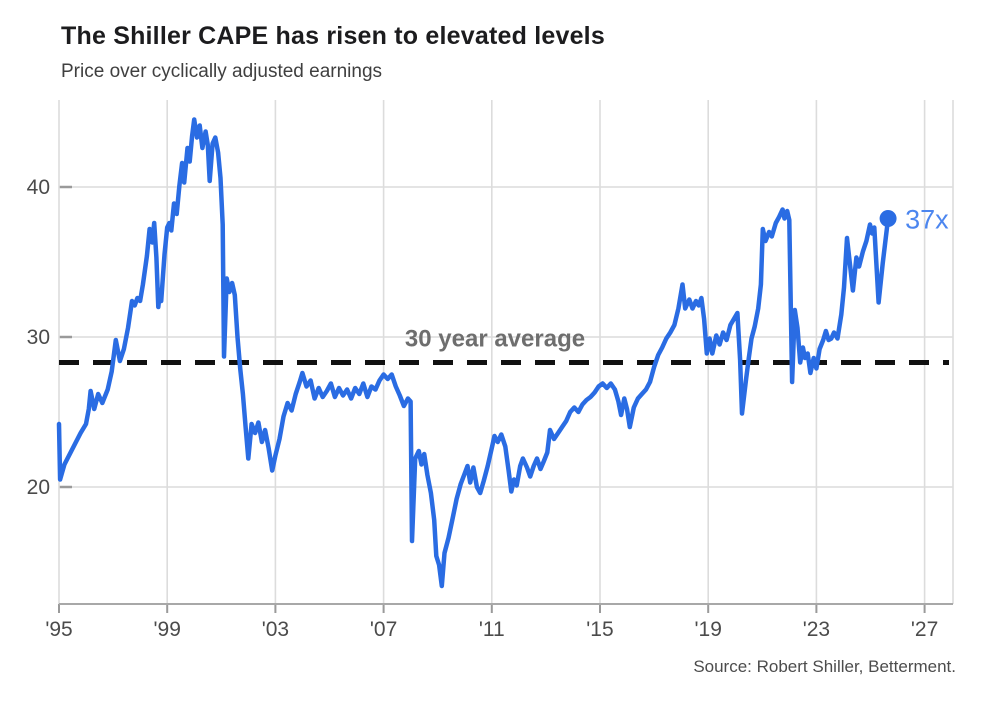 The image size is (994, 702). I want to click on x-tick-label: '23, so click(816, 629).